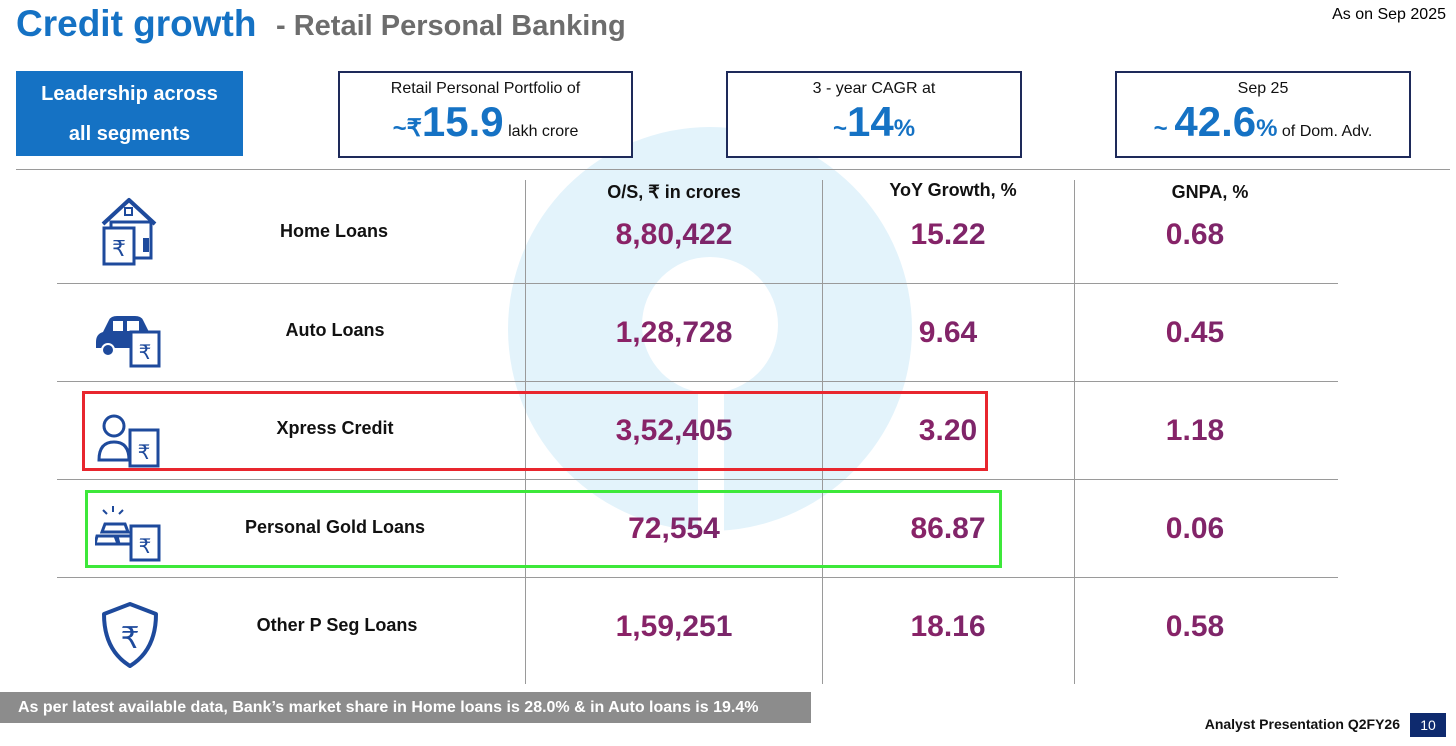  Describe the element at coordinates (1195, 333) in the screenshot. I see `cell-gnpa-auto: 0.45` at that location.